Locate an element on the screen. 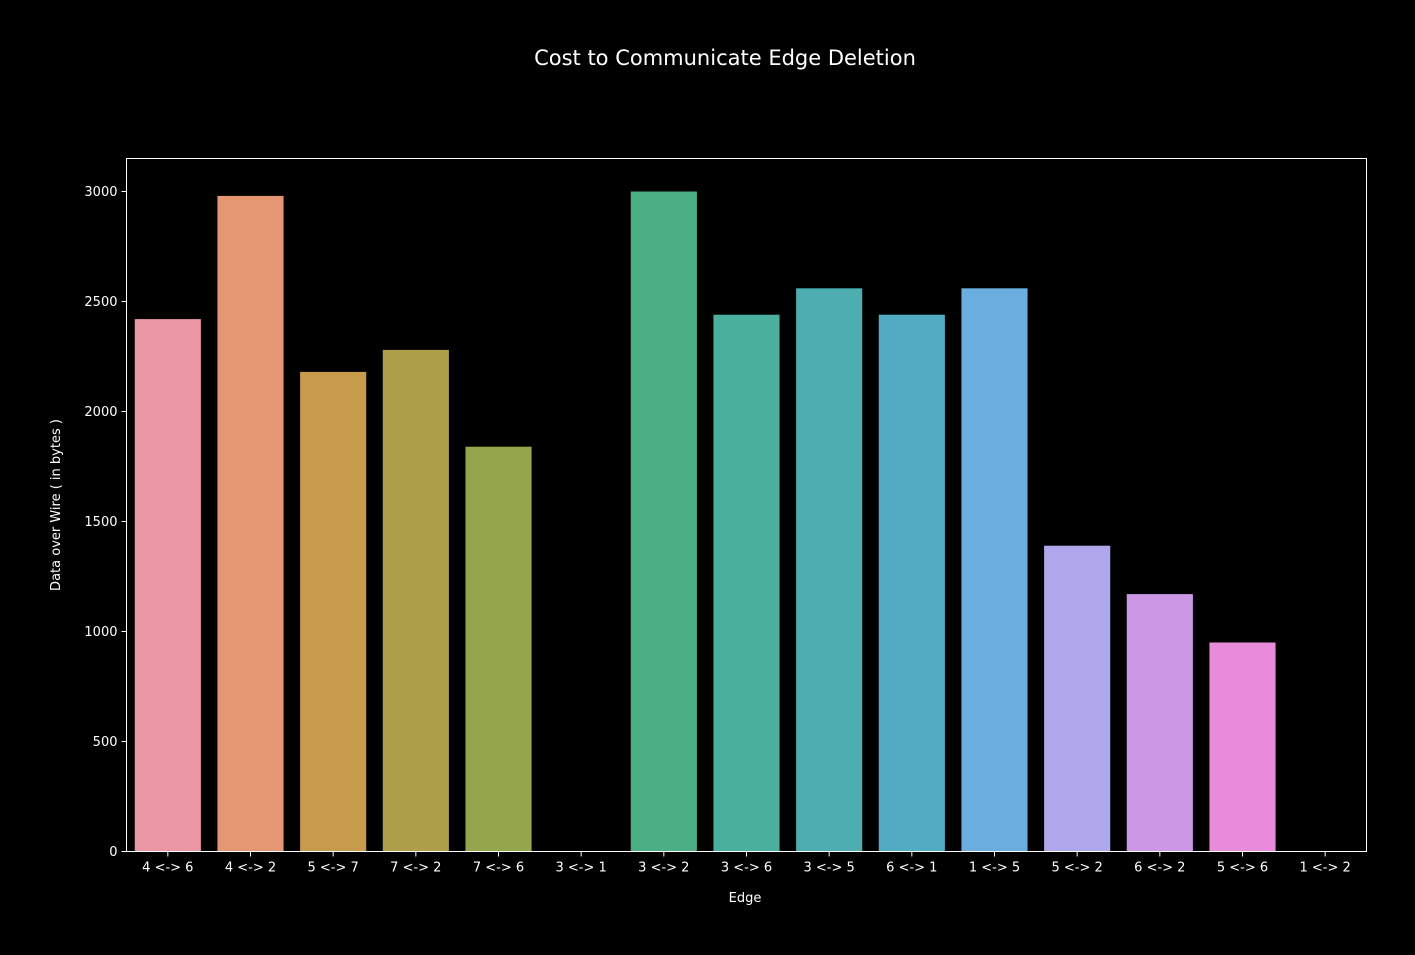  x-tick-label-2: 5 <-> 7 is located at coordinates (333, 868).